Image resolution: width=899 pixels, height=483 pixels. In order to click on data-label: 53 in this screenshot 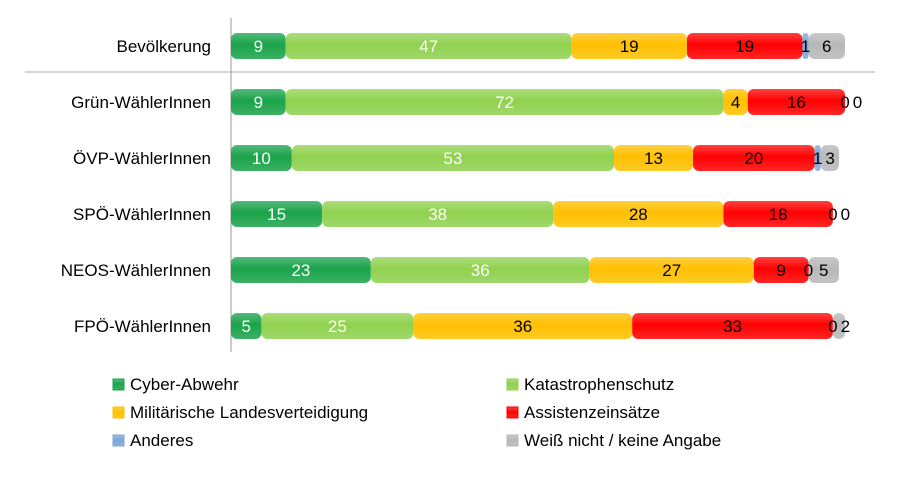, I will do `click(452, 158)`.